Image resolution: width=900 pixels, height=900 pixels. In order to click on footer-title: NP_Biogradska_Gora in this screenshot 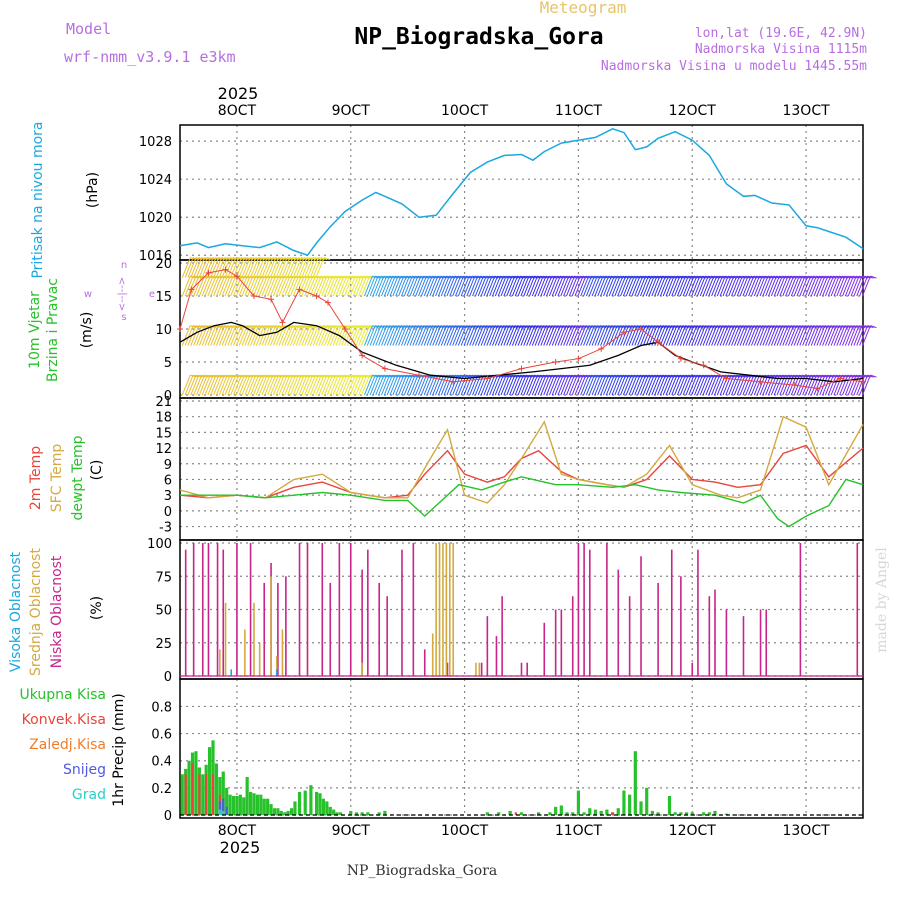, I will do `click(422, 871)`.